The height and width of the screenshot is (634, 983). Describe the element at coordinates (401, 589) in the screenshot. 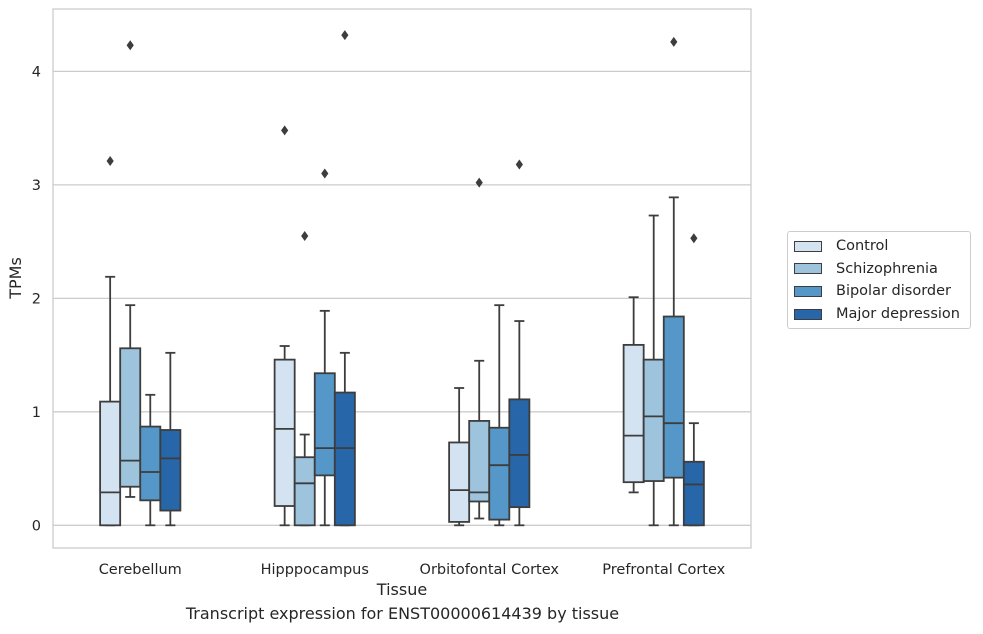

I see `x-axis-label: Tissue` at that location.